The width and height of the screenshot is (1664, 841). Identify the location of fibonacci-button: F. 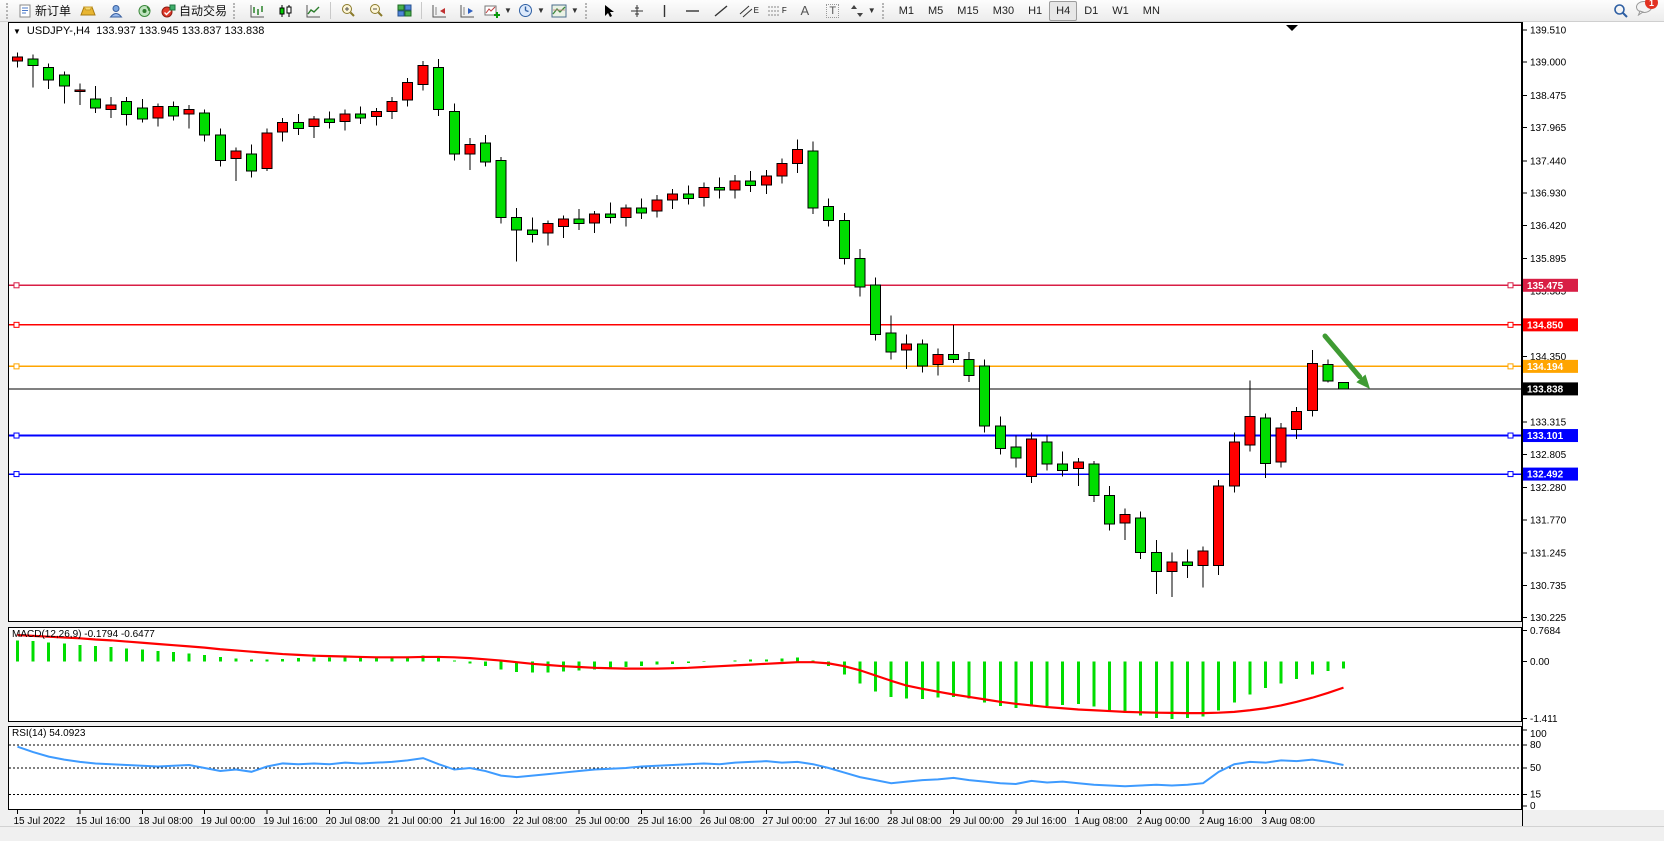
(777, 11).